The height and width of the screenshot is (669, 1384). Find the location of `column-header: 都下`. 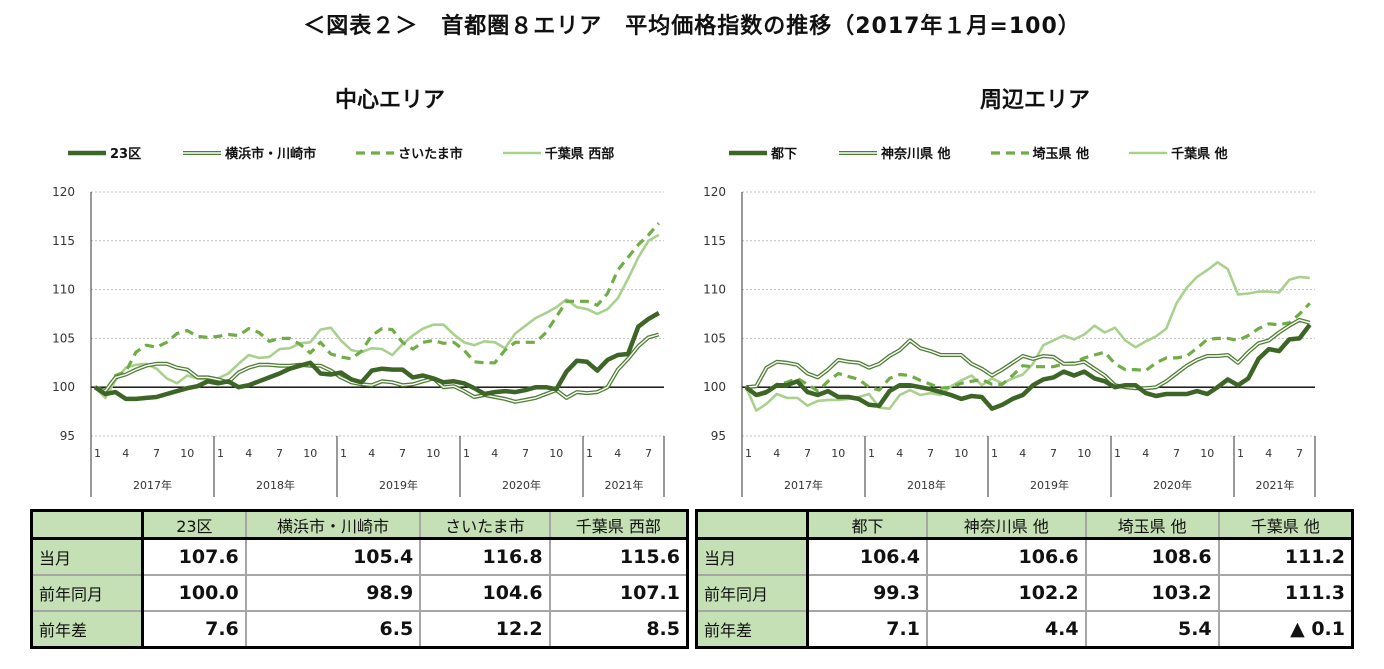

column-header: 都下 is located at coordinates (867, 524).